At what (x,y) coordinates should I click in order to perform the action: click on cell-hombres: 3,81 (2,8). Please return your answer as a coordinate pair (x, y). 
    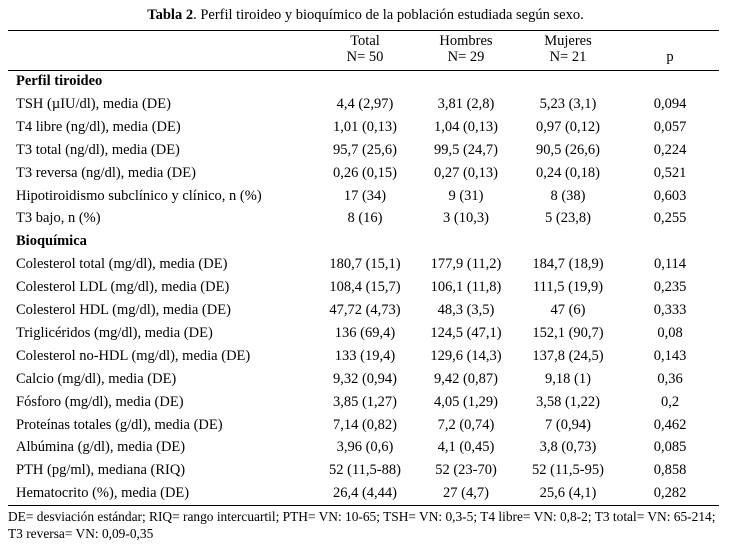
    Looking at the image, I should click on (466, 103).